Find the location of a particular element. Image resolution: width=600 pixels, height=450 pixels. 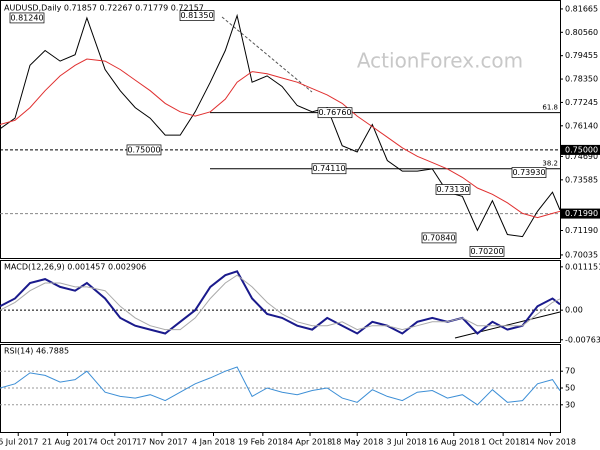

trend-line is located at coordinates (267, 54).